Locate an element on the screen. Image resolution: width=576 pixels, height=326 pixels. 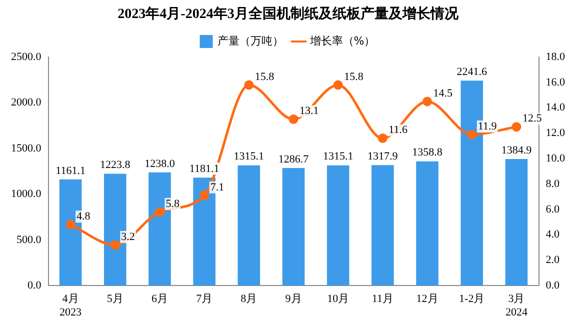
y2-tick-label: 2.0 is located at coordinates (553, 260).